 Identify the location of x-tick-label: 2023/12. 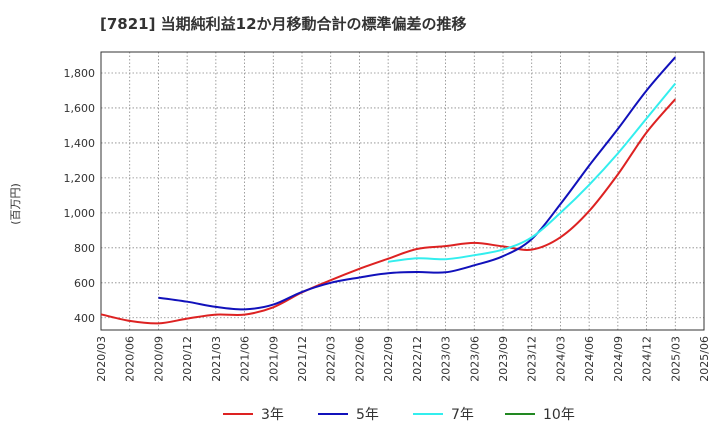
(532, 359).